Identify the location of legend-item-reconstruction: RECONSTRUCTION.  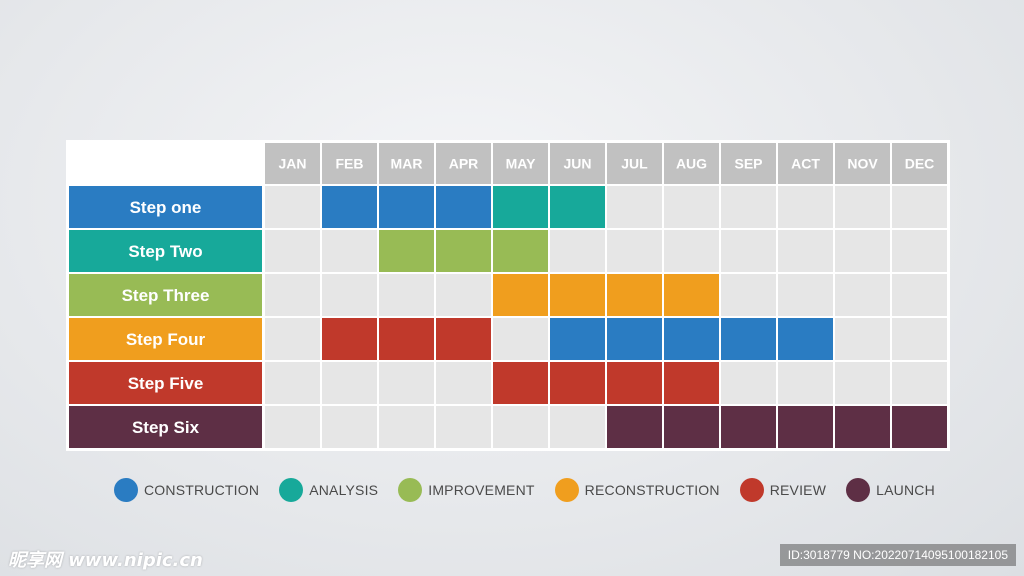
(637, 490).